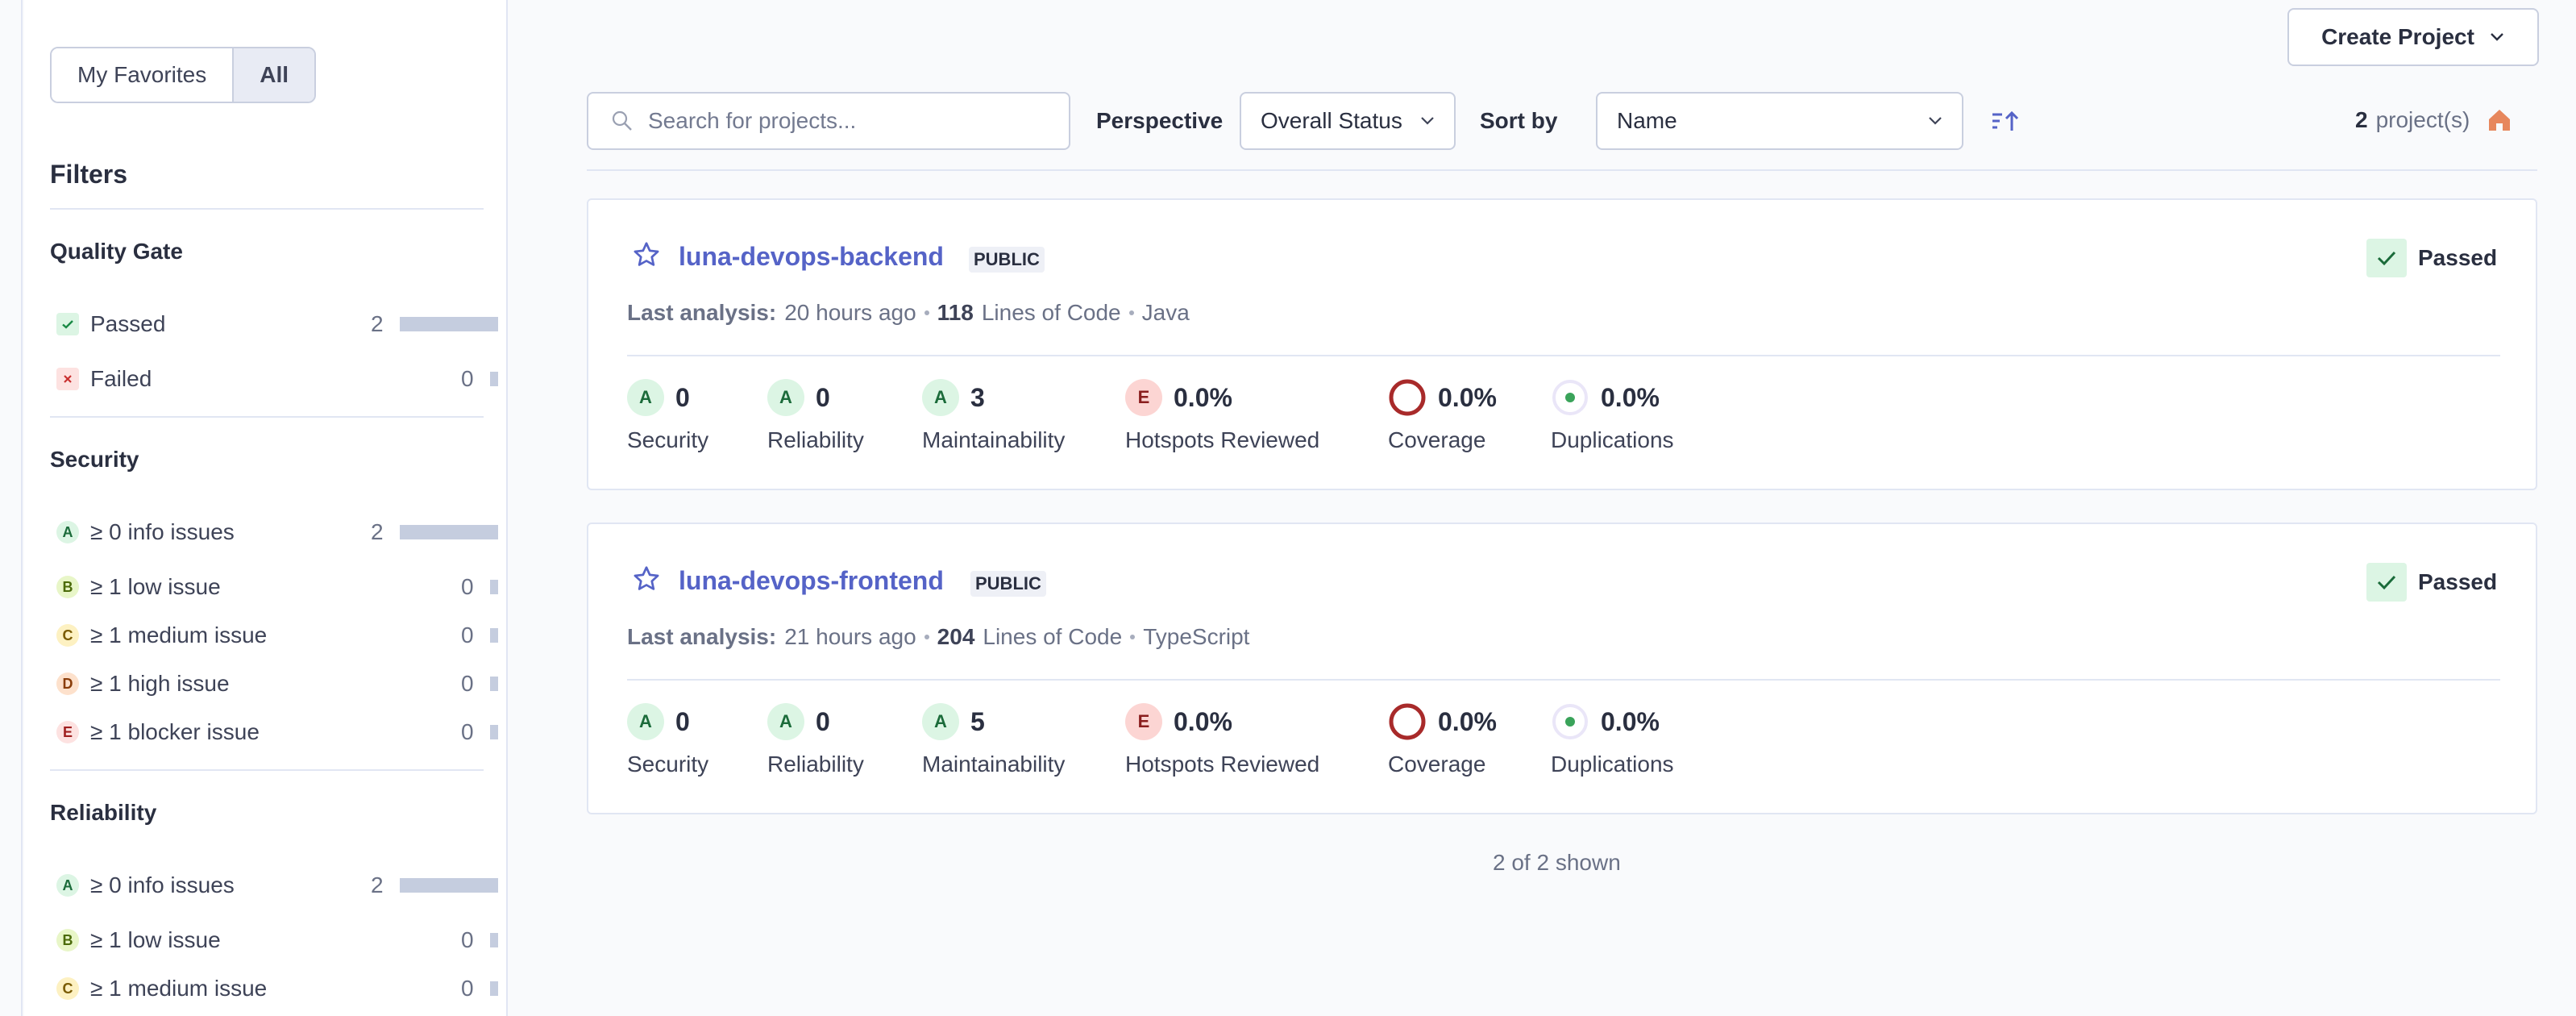 This screenshot has height=1016, width=2576. What do you see at coordinates (277, 324) in the screenshot?
I see `facet-item-passed: Passed 2` at bounding box center [277, 324].